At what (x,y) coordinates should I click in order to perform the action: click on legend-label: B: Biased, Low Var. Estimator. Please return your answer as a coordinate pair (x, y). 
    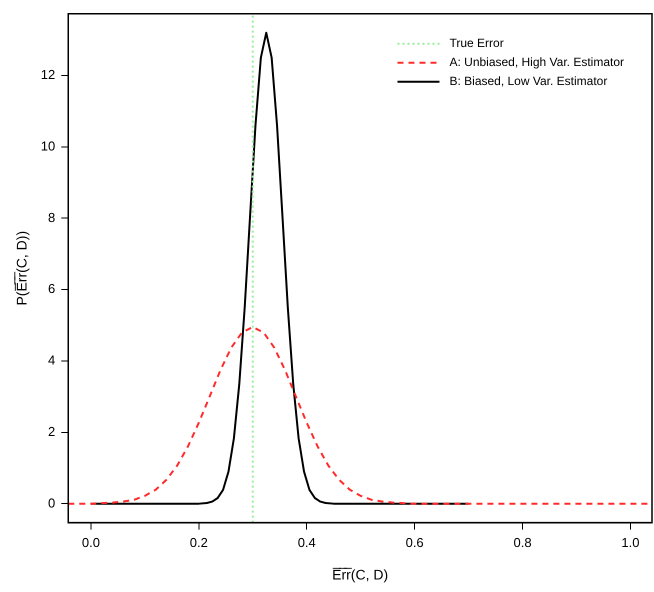
    Looking at the image, I should click on (528, 81).